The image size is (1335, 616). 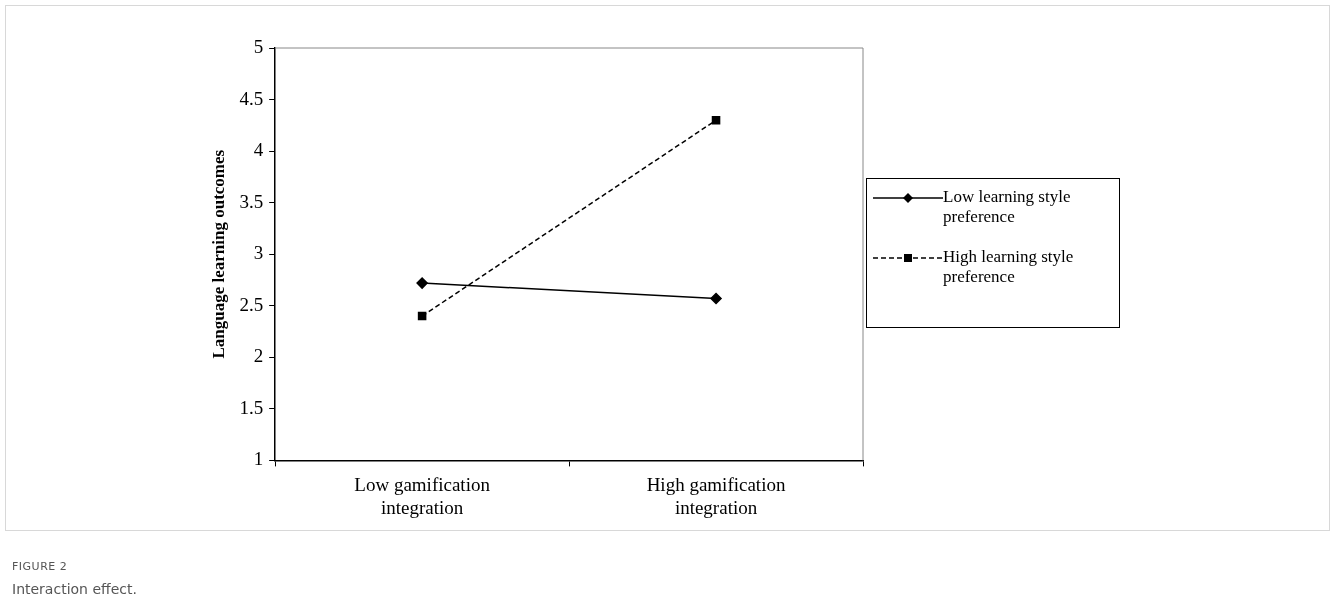 What do you see at coordinates (258, 150) in the screenshot?
I see `y-tick-label: 4` at bounding box center [258, 150].